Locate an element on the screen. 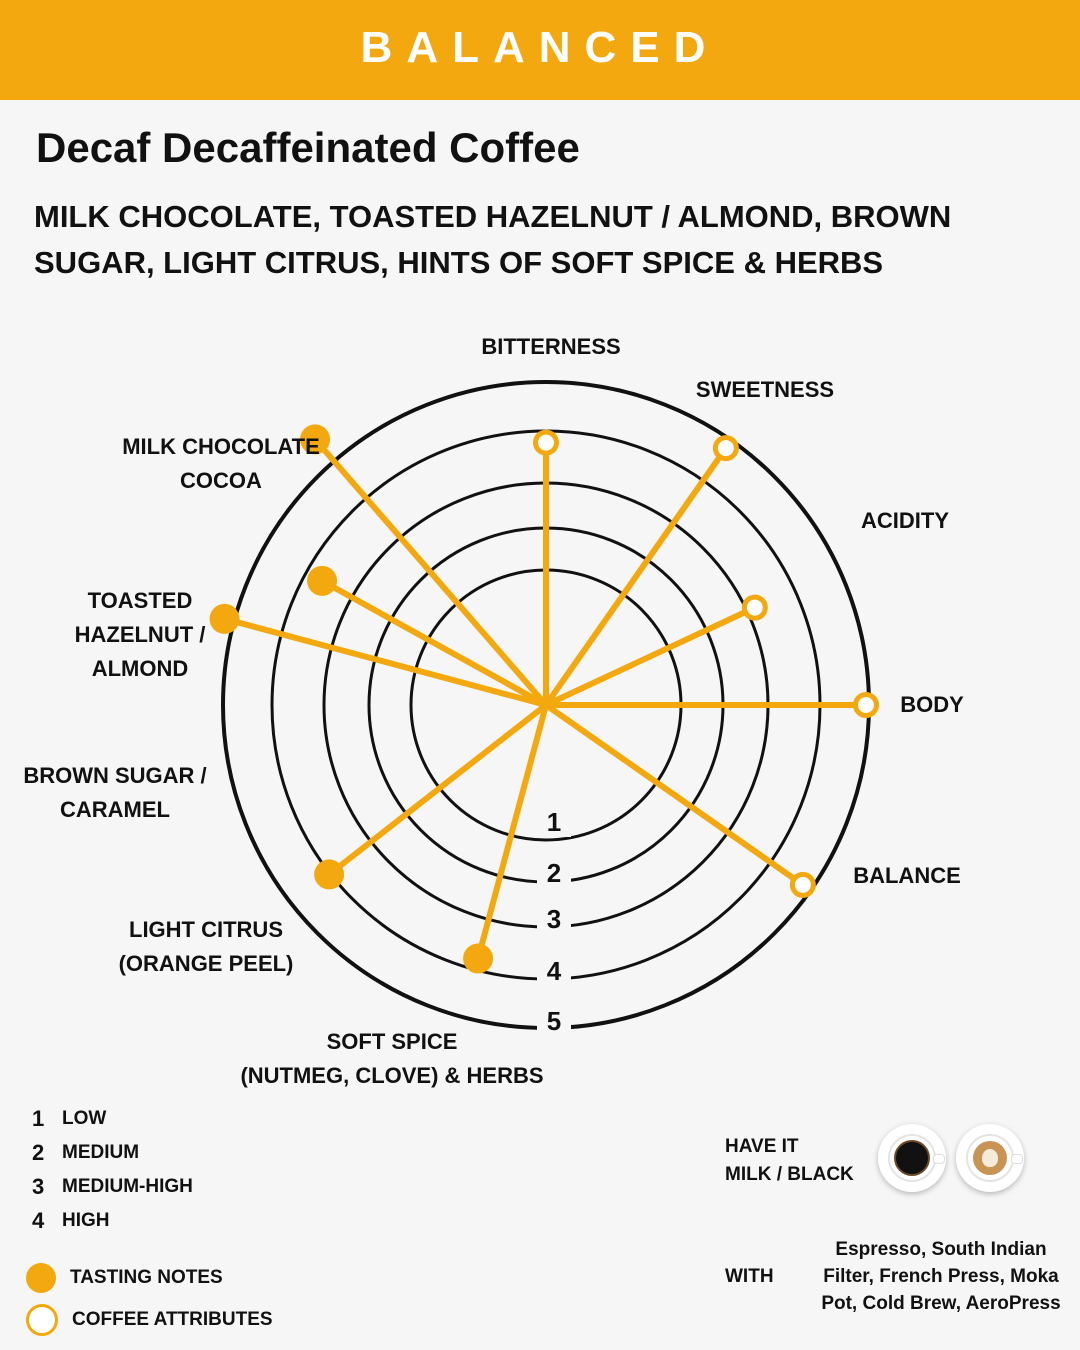  spoke-sweetness is located at coordinates (636, 576).